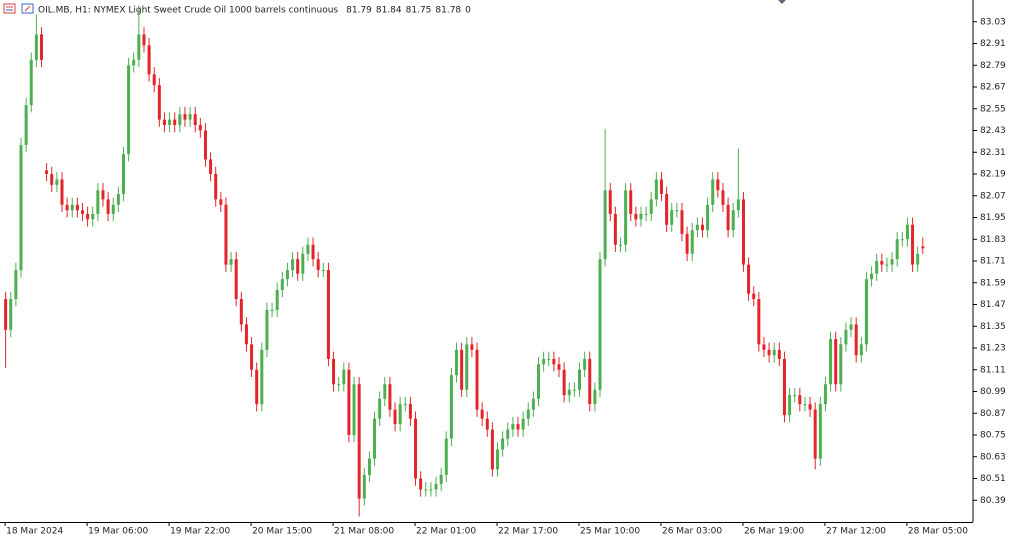  Describe the element at coordinates (359, 11) in the screenshot. I see `header-value: 81.79` at that location.